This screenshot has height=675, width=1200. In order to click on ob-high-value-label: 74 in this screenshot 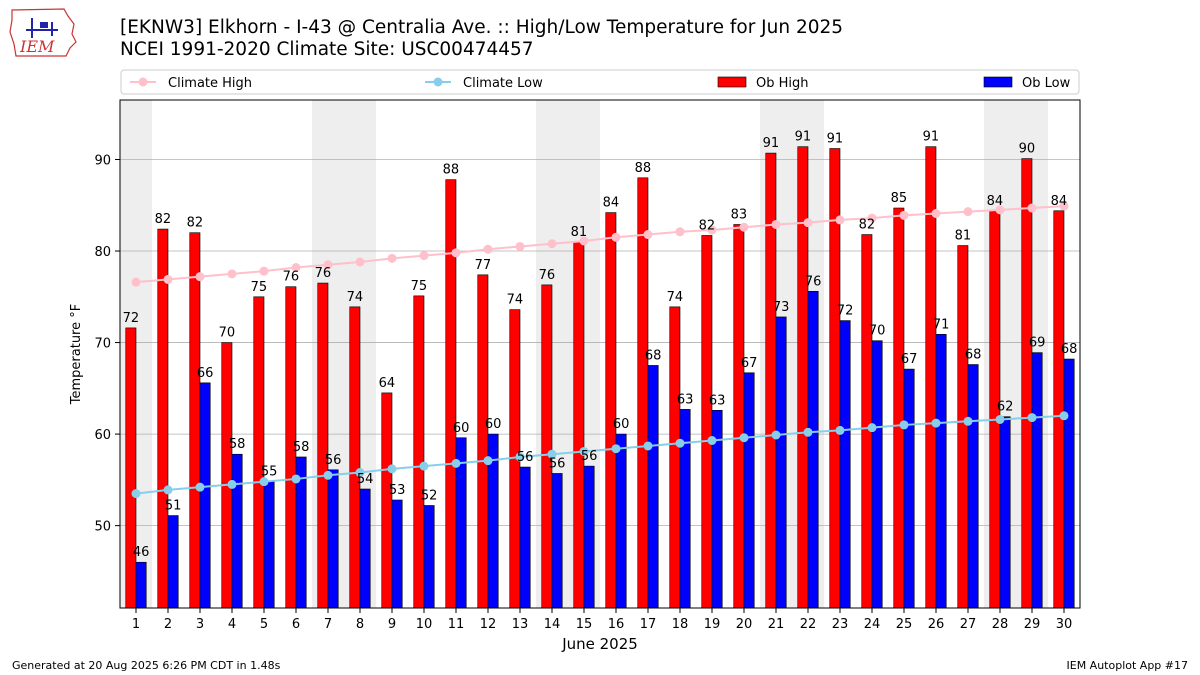, I will do `click(515, 300)`.